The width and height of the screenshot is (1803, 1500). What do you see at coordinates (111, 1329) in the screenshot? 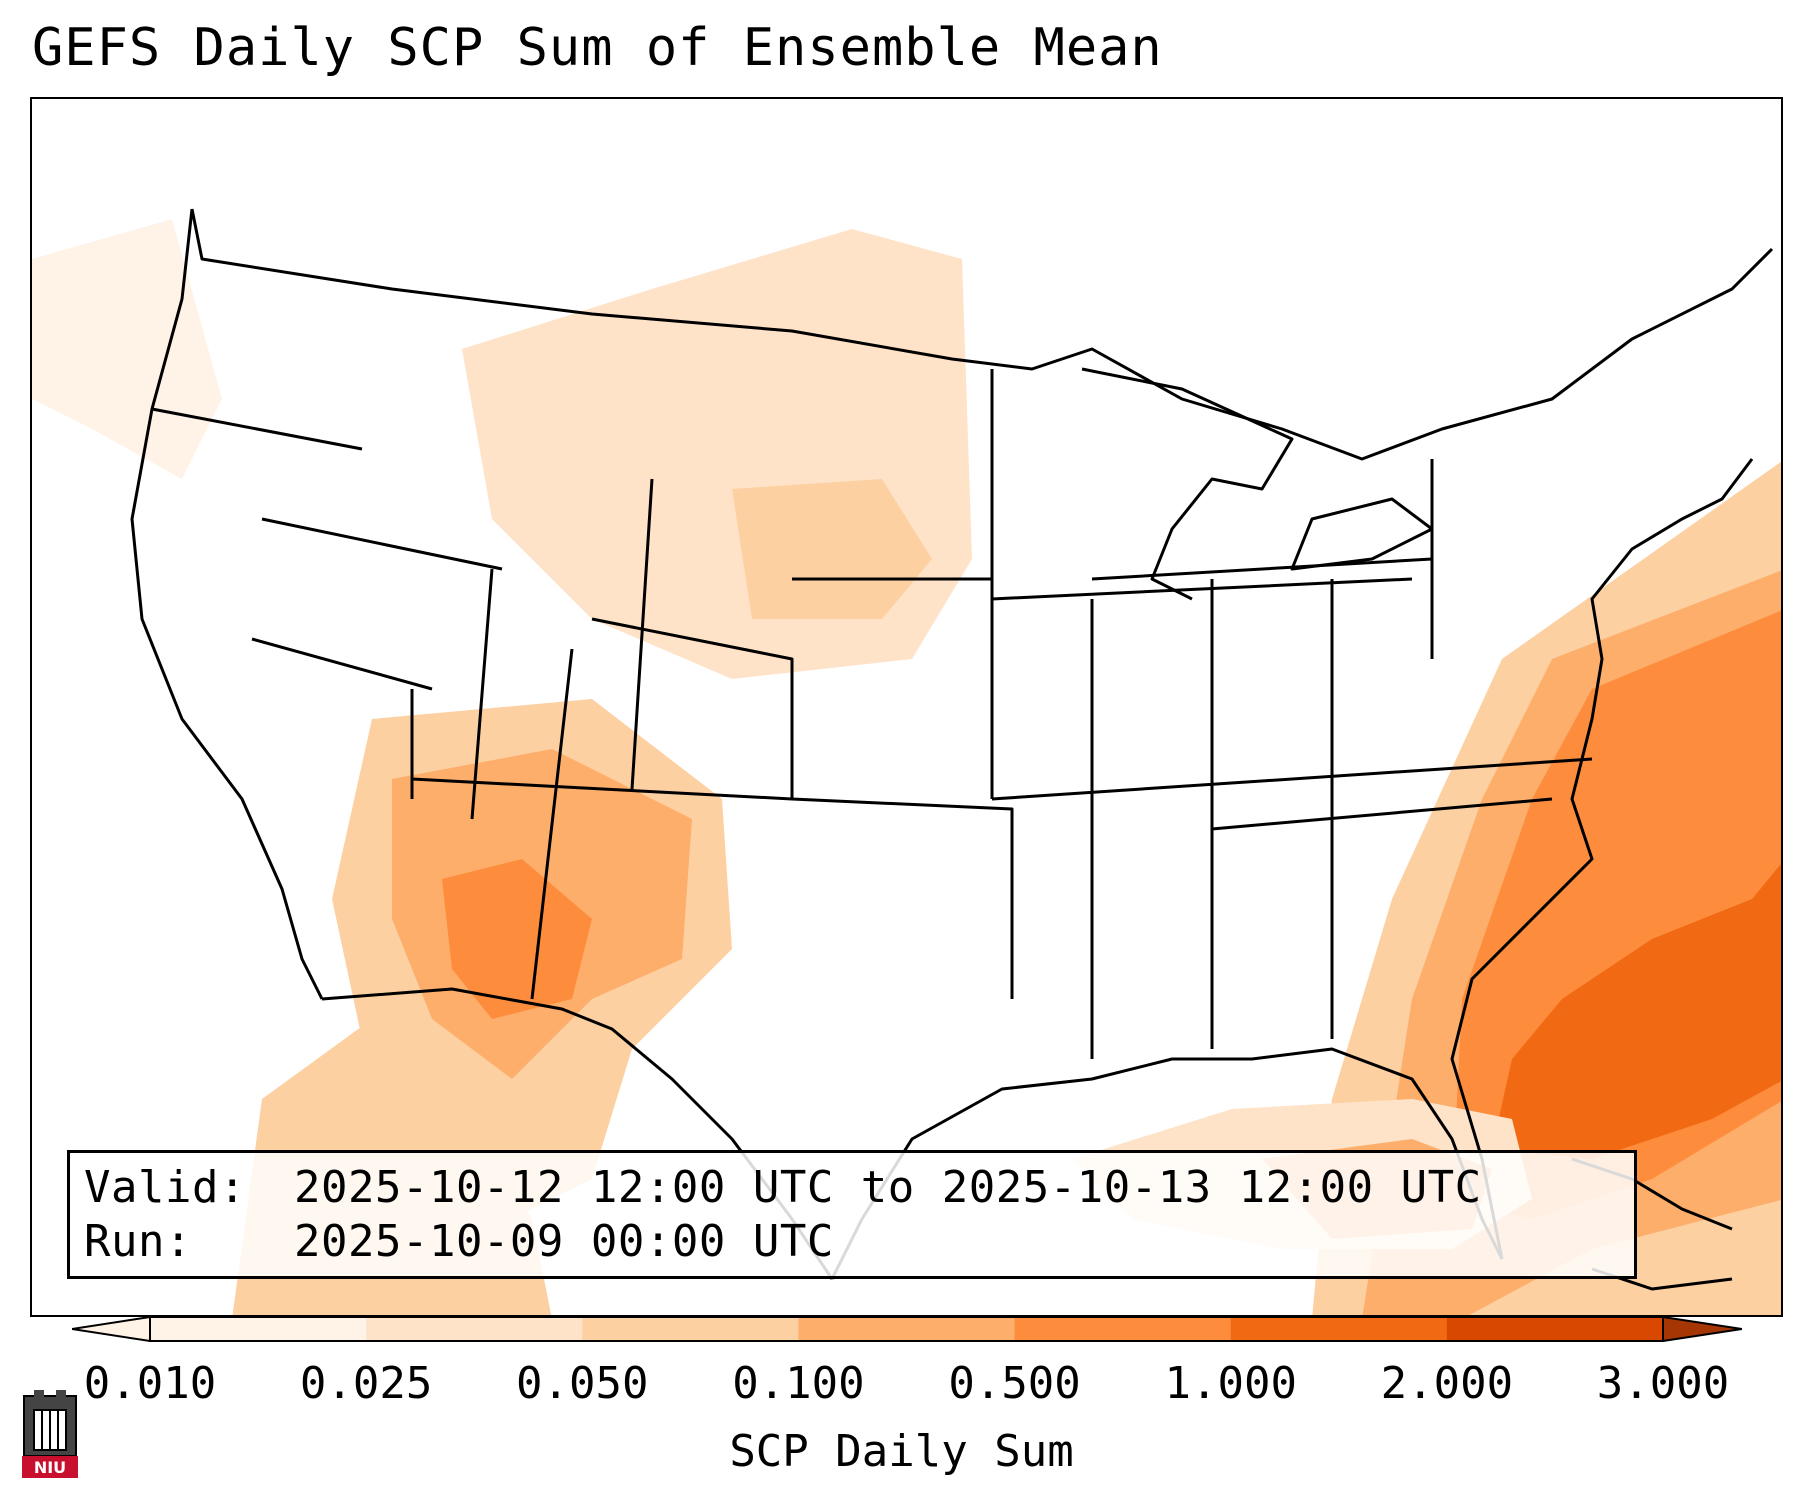
I see `colorbar-extend-low` at bounding box center [111, 1329].